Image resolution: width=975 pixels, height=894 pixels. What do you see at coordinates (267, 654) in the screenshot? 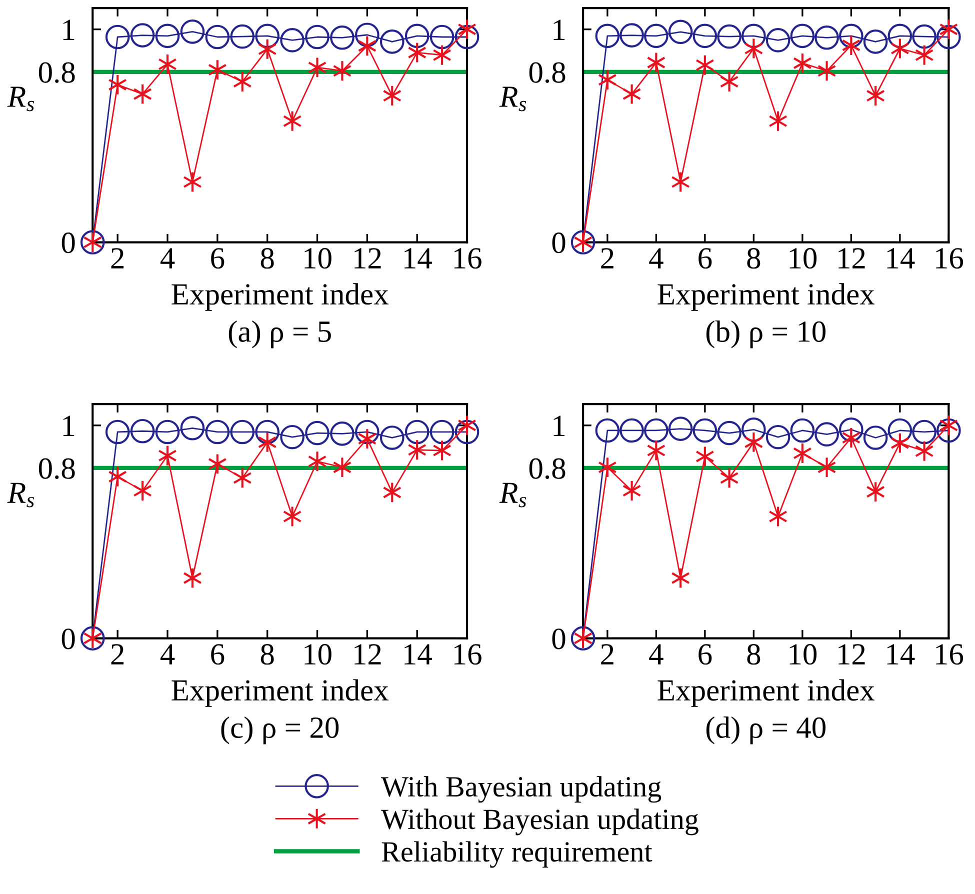
I see `x-tick-label: 8` at bounding box center [267, 654].